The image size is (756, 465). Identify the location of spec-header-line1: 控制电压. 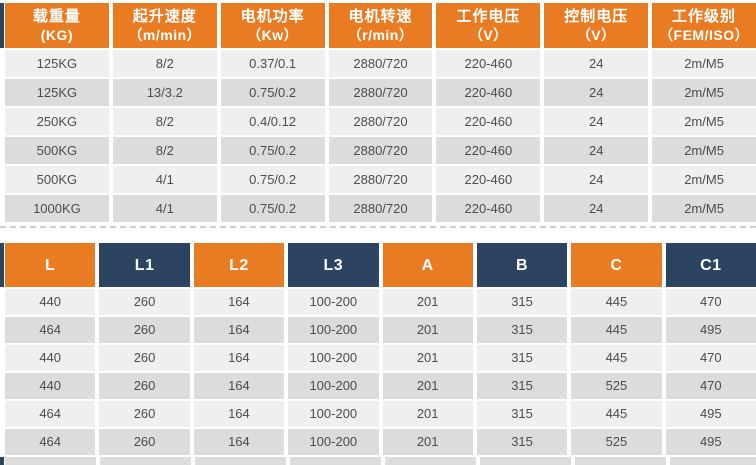
(596, 16).